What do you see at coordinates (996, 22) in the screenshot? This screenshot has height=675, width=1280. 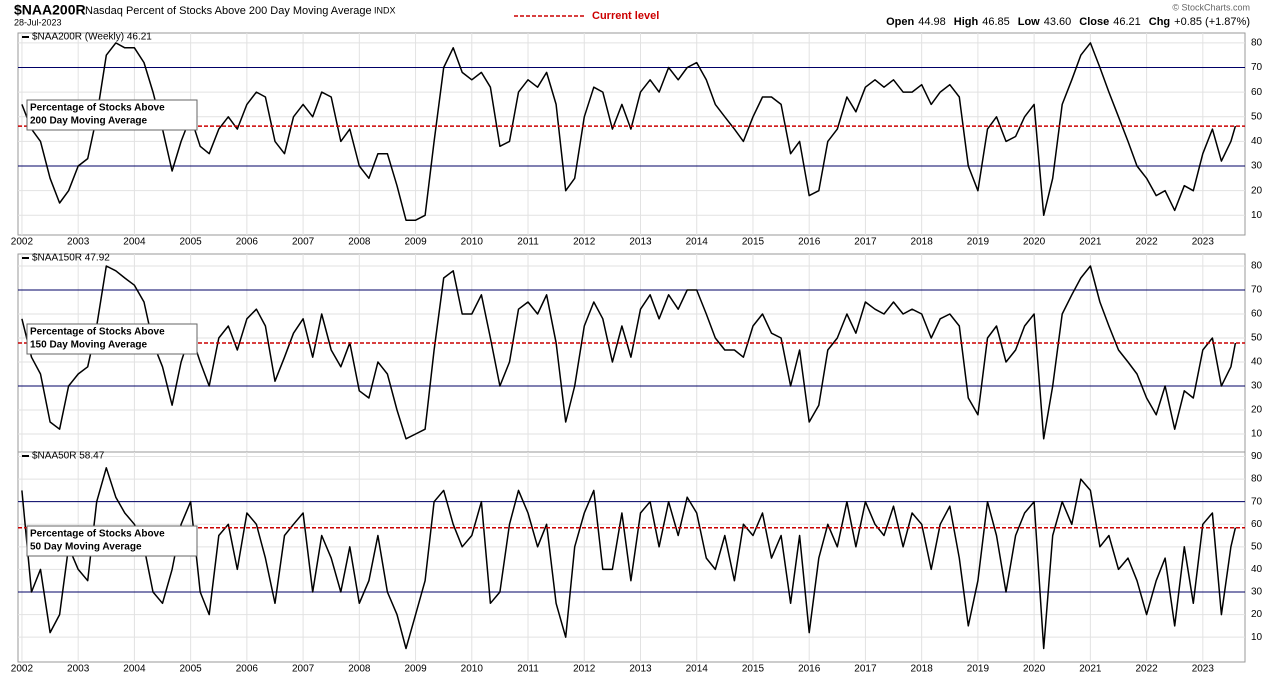 I see `quote-value: 46.85` at bounding box center [996, 22].